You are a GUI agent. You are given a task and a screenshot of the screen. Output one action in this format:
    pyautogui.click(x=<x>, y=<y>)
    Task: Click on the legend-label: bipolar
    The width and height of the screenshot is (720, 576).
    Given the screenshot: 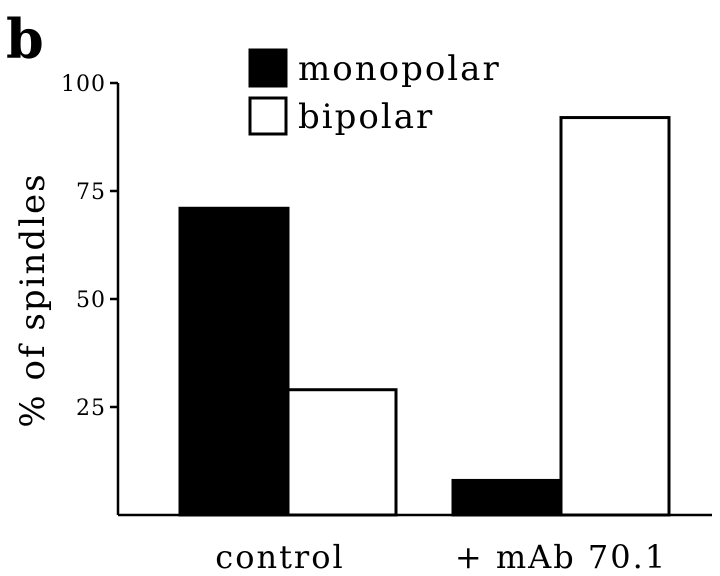 What is the action you would take?
    pyautogui.click(x=366, y=117)
    